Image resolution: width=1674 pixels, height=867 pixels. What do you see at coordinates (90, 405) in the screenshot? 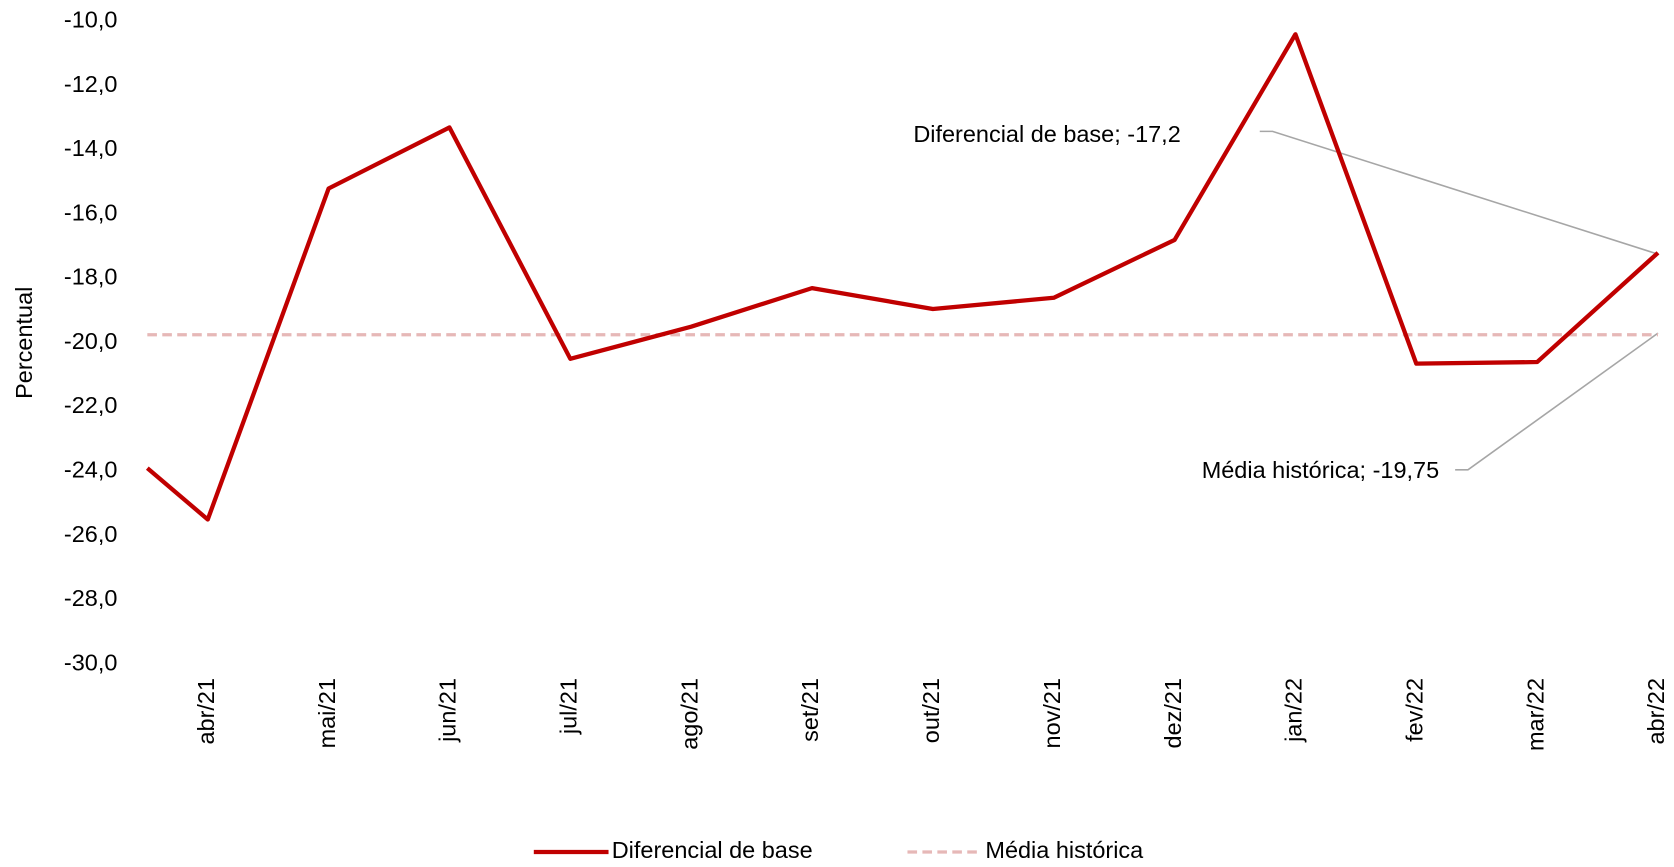
I see `y-tick-label: -22,0` at bounding box center [90, 405].